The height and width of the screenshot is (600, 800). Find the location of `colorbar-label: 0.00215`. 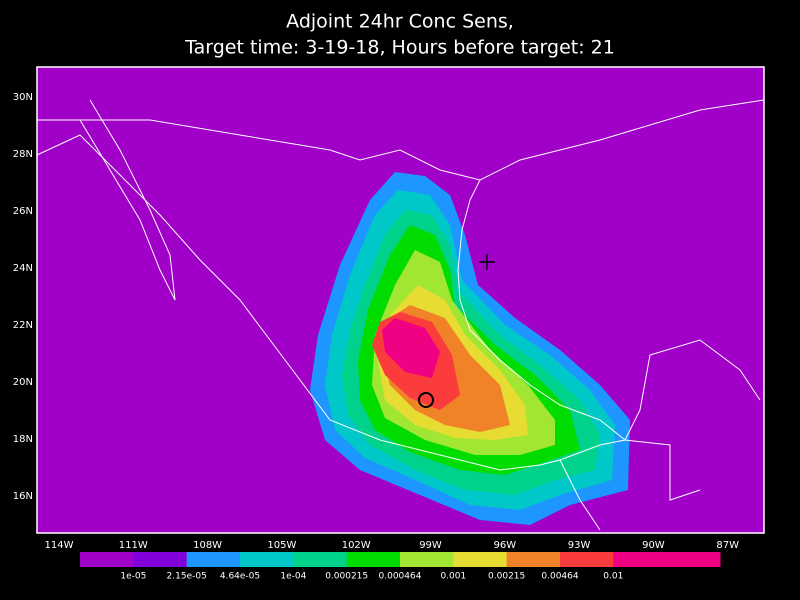

colorbar-label: 0.00215 is located at coordinates (506, 577).